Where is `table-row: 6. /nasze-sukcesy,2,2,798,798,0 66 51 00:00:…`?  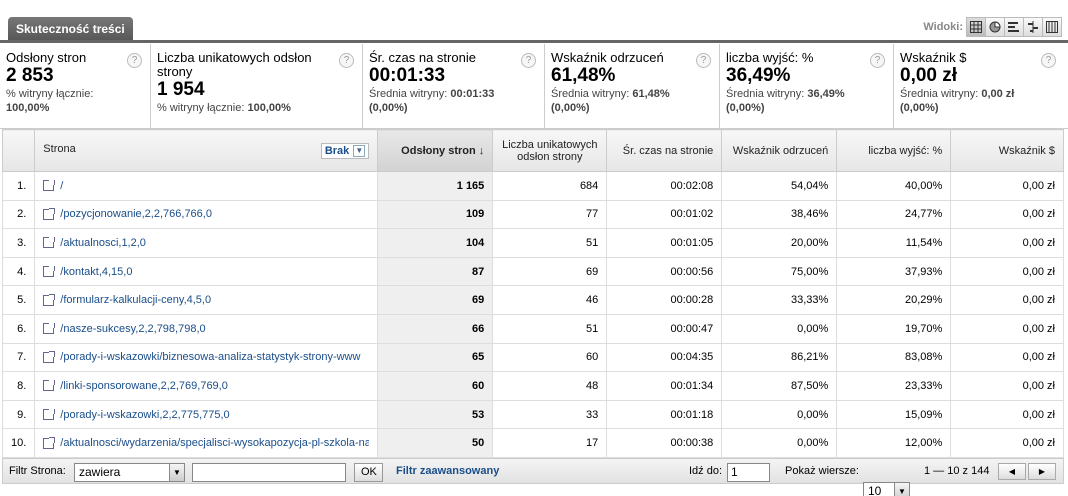 table-row: 6. /nasze-sukcesy,2,2,798,798,0 66 51 00:00:… is located at coordinates (532, 328).